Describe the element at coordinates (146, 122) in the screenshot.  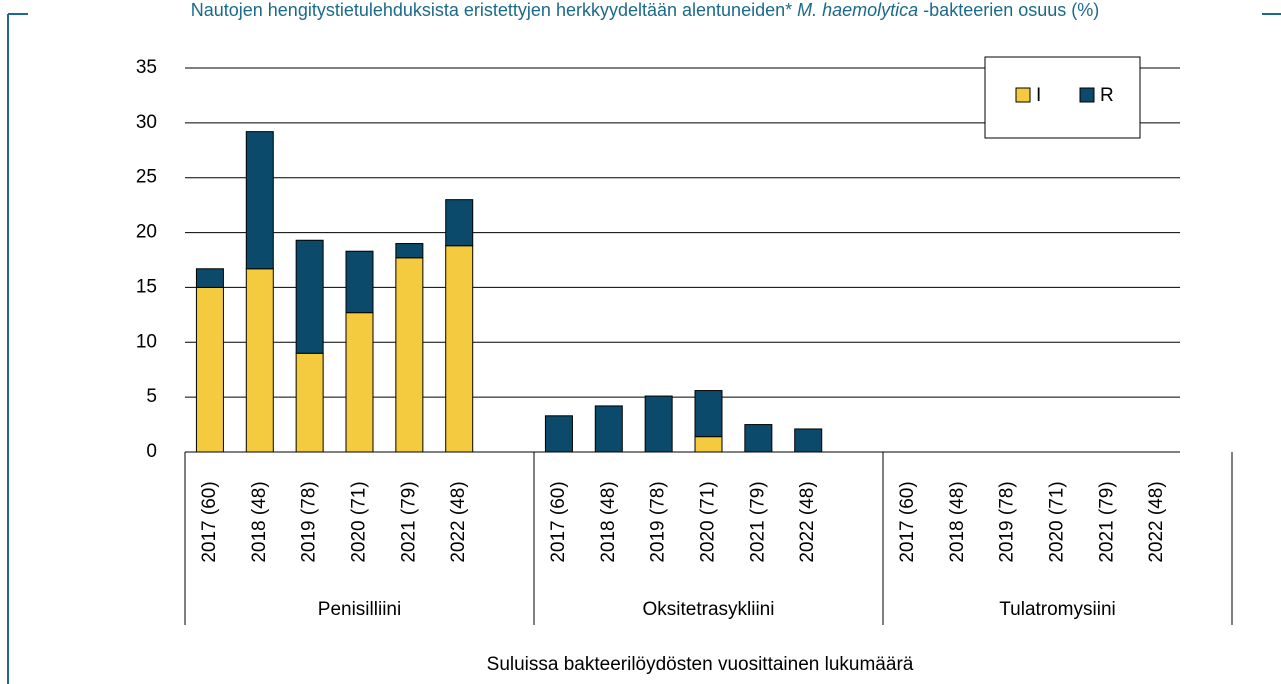
I see `y-tick-label: 30` at that location.